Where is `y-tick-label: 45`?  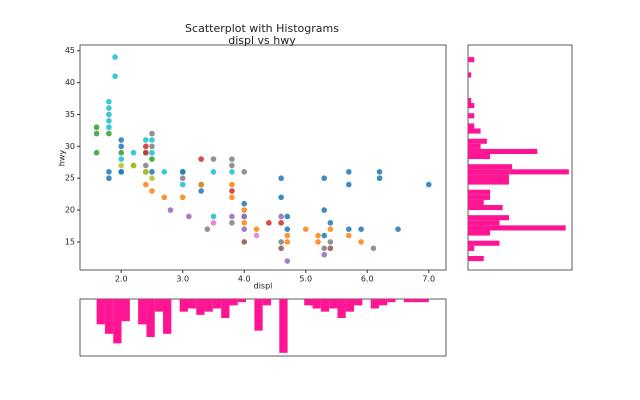
y-tick-label: 45 is located at coordinates (70, 50).